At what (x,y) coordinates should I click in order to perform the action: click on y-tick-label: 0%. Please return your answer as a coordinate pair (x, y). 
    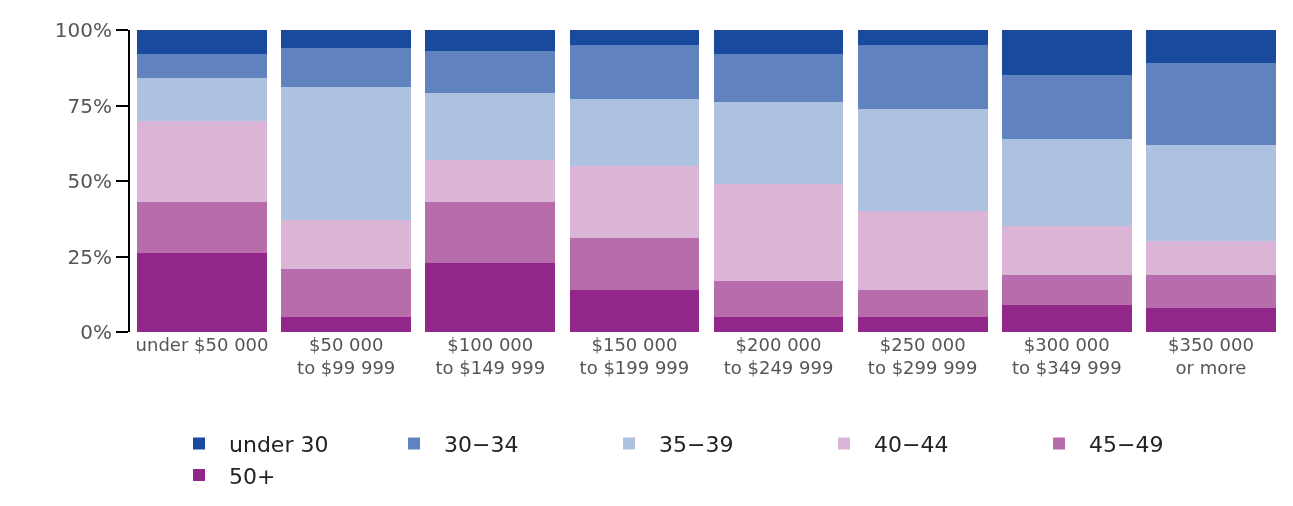
    Looking at the image, I should click on (96, 332).